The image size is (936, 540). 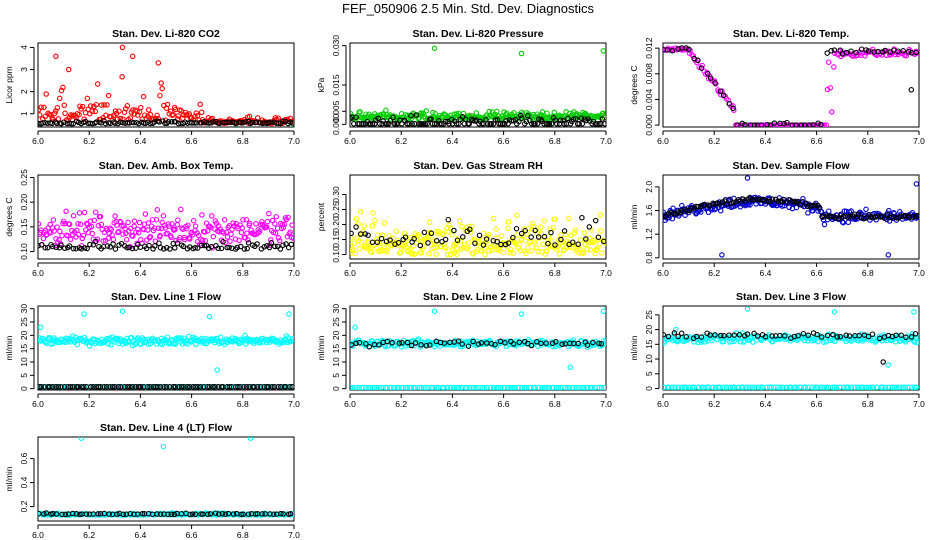 I want to click on y-axis-label: ml/min, so click(x=634, y=347).